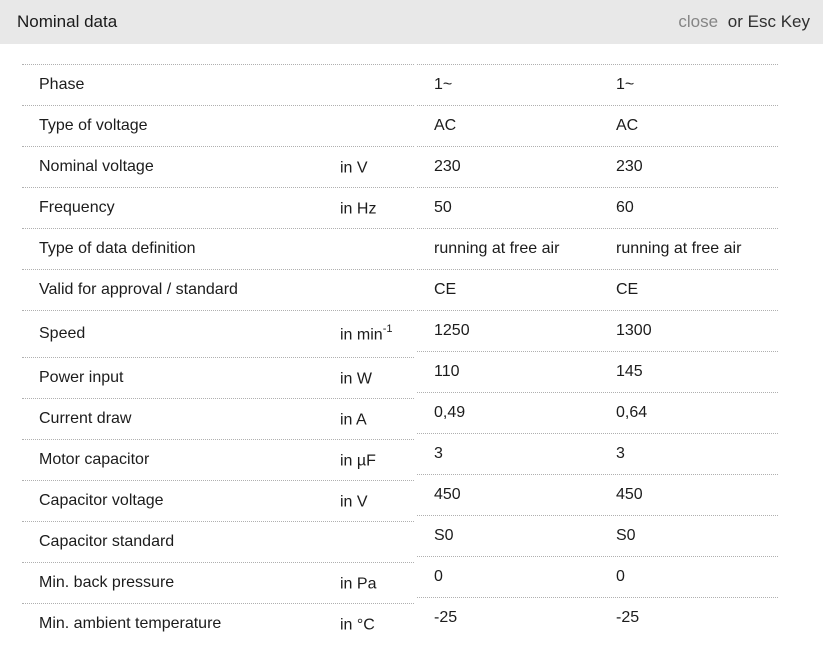  Describe the element at coordinates (411, 22) in the screenshot. I see `modal-header: Nominal data close or Esc Key` at that location.